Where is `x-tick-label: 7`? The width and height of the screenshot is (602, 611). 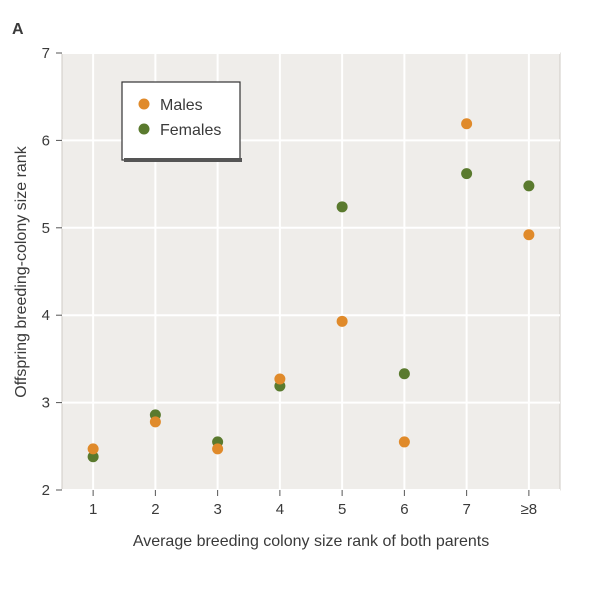
x-tick-label: 7 is located at coordinates (466, 509).